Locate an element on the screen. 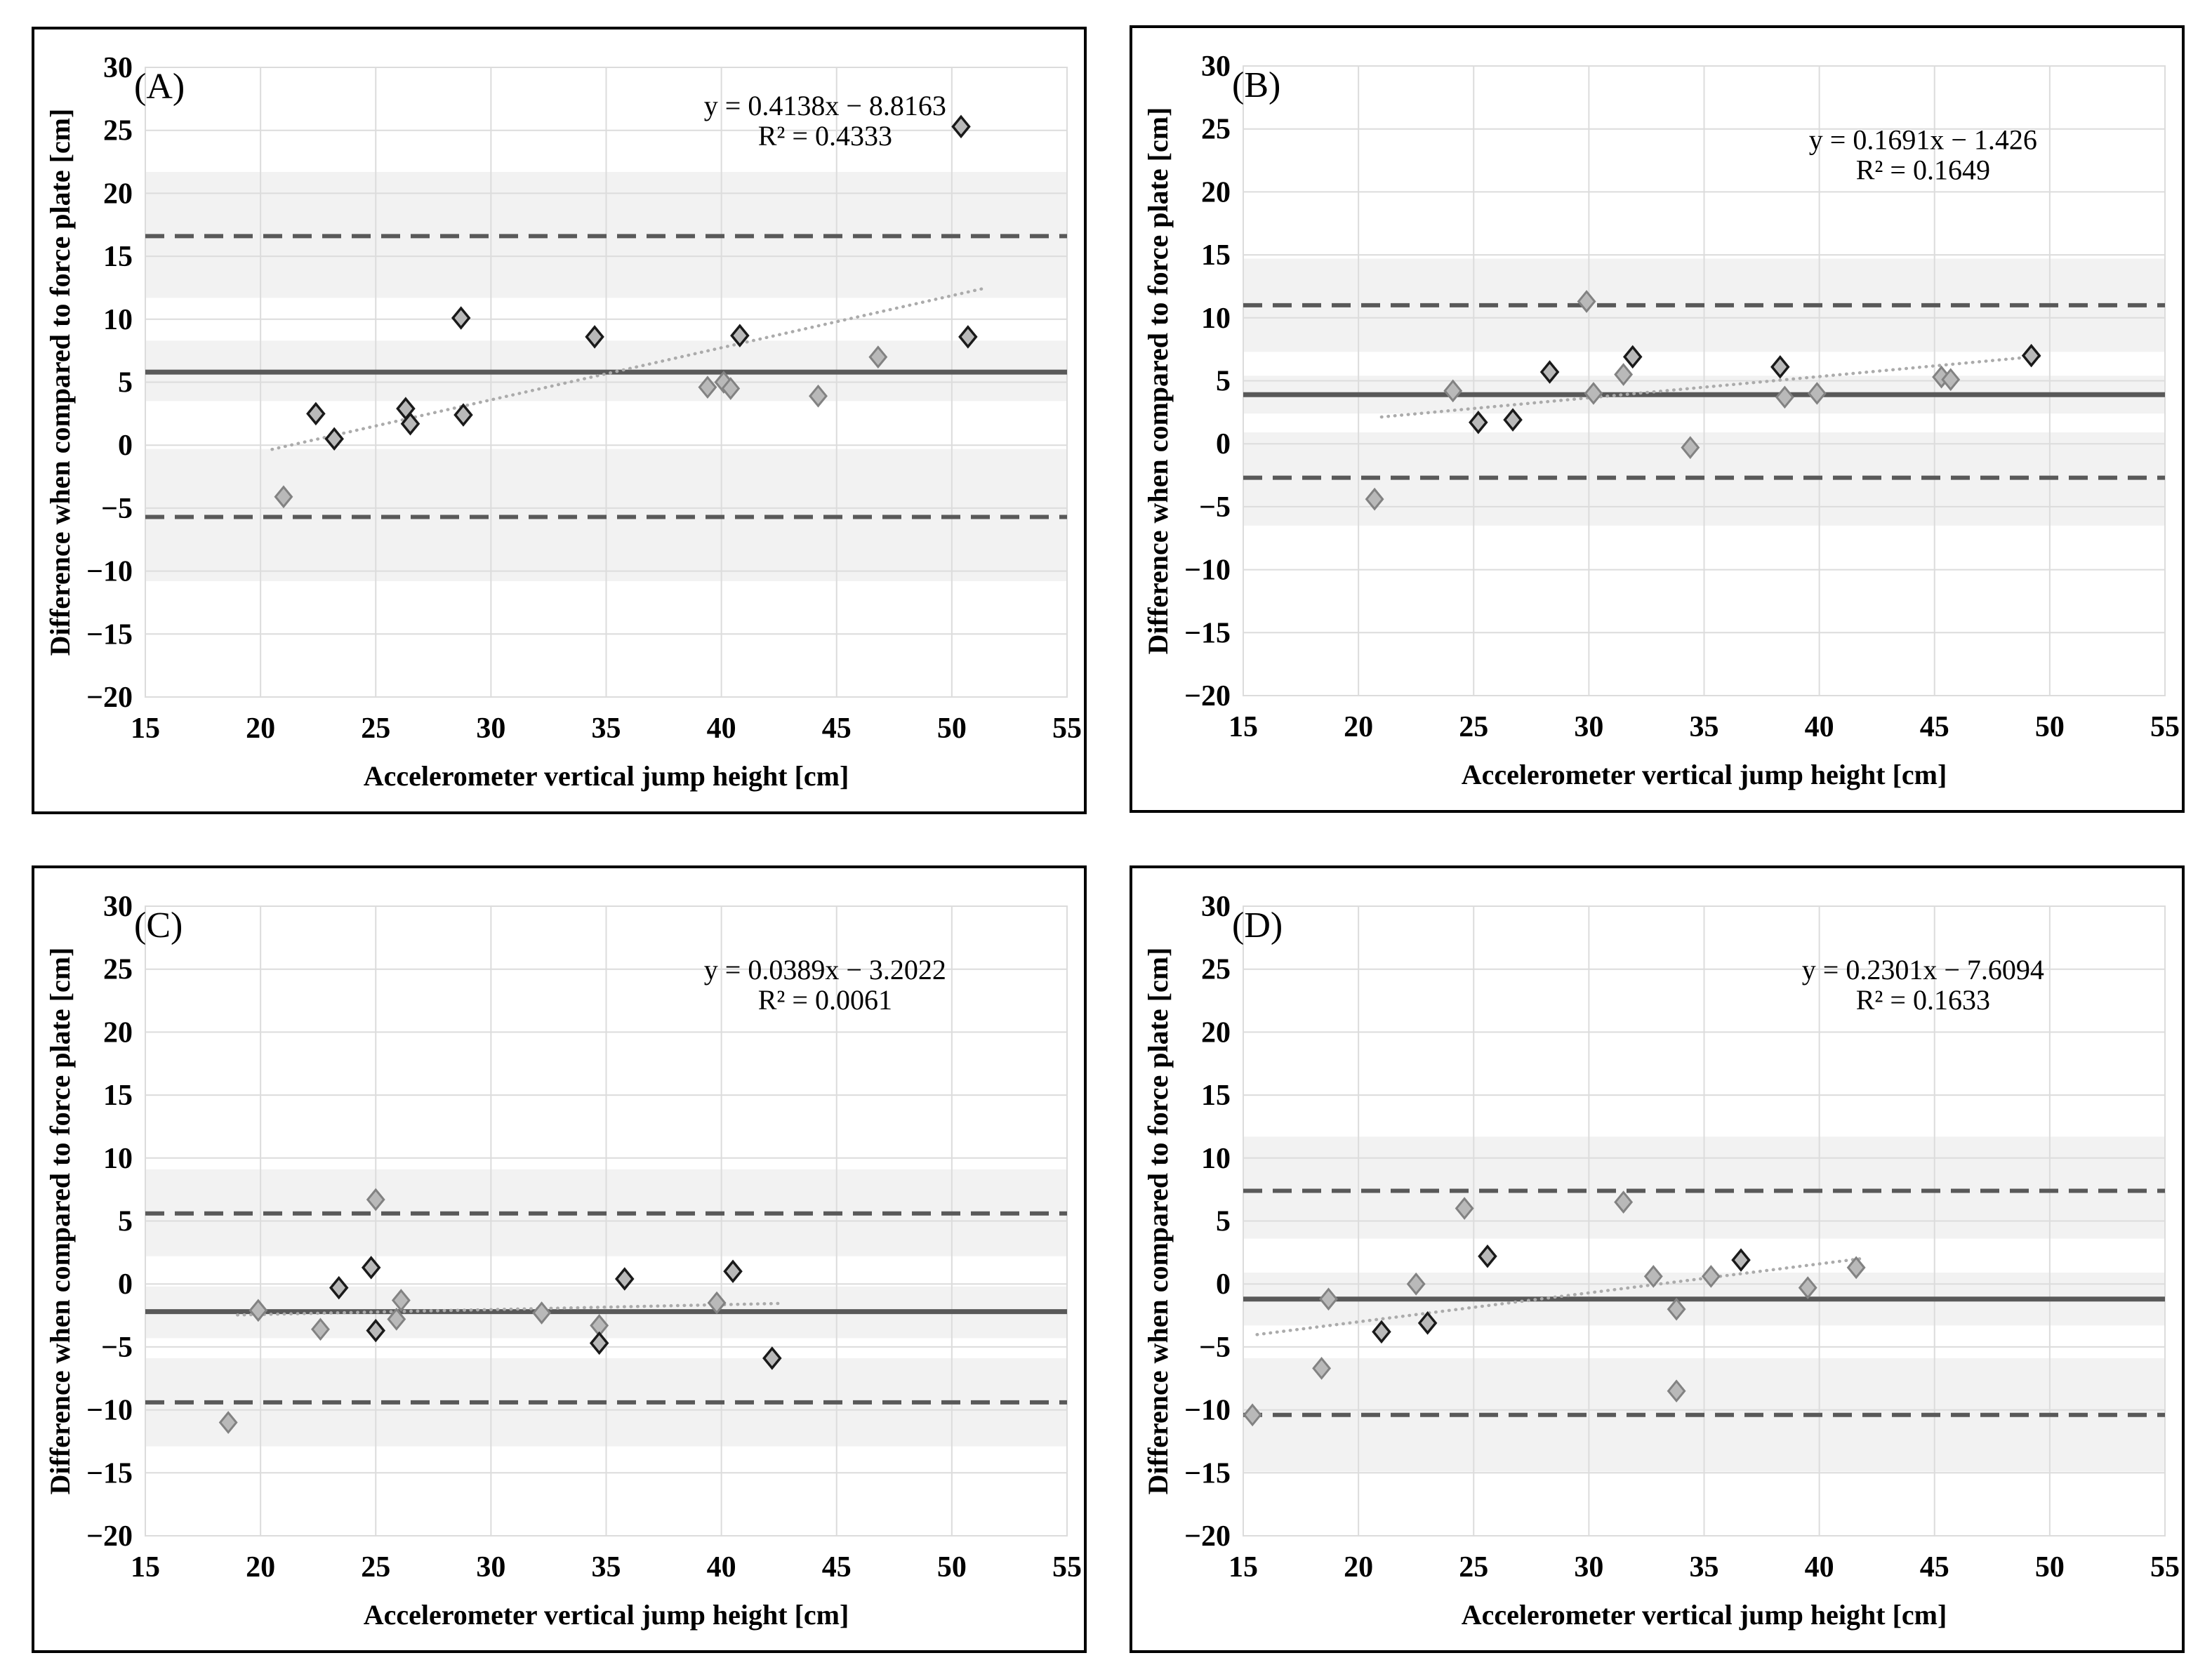  regression-equation: y = 0.4138x − 8.8163 is located at coordinates (825, 105).